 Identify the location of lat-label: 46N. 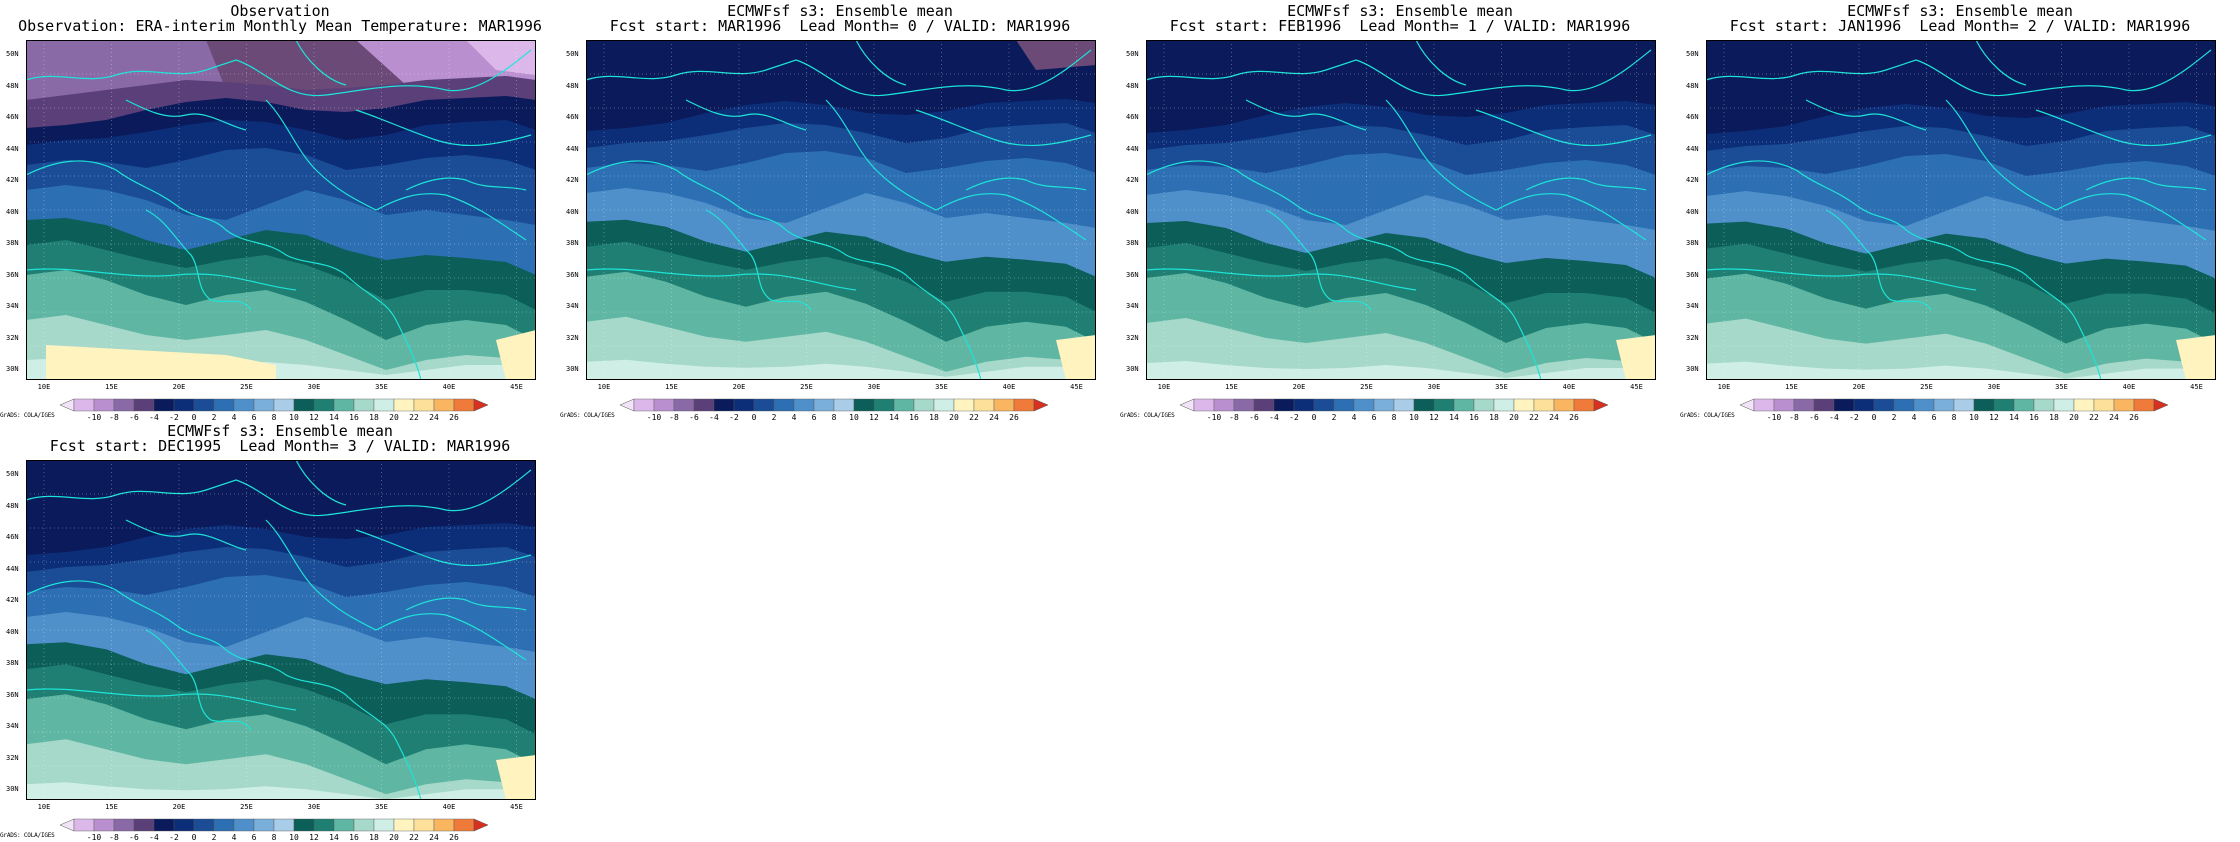
(1132, 117).